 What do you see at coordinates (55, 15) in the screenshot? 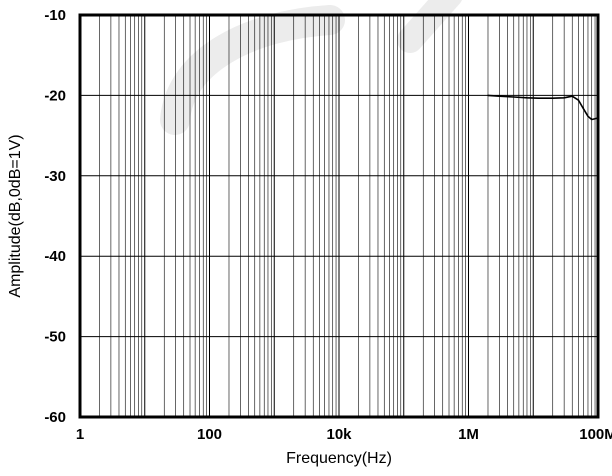
I see `y-tick-label: -10` at bounding box center [55, 15].